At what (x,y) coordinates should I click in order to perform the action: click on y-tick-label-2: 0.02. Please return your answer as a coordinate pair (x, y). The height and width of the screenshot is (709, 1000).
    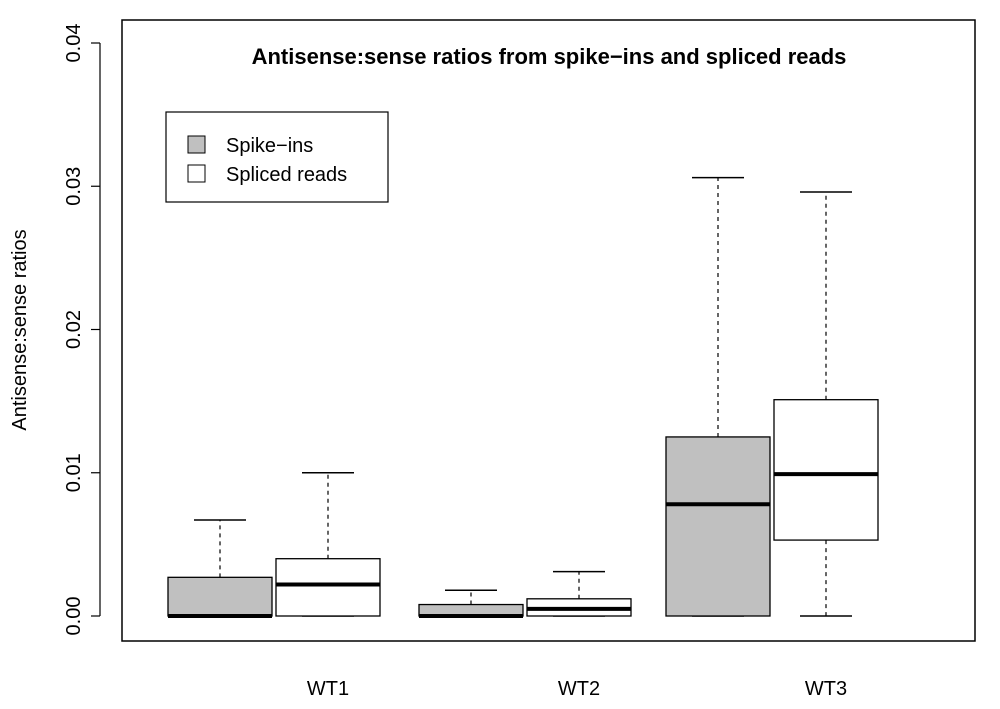
    Looking at the image, I should click on (74, 329).